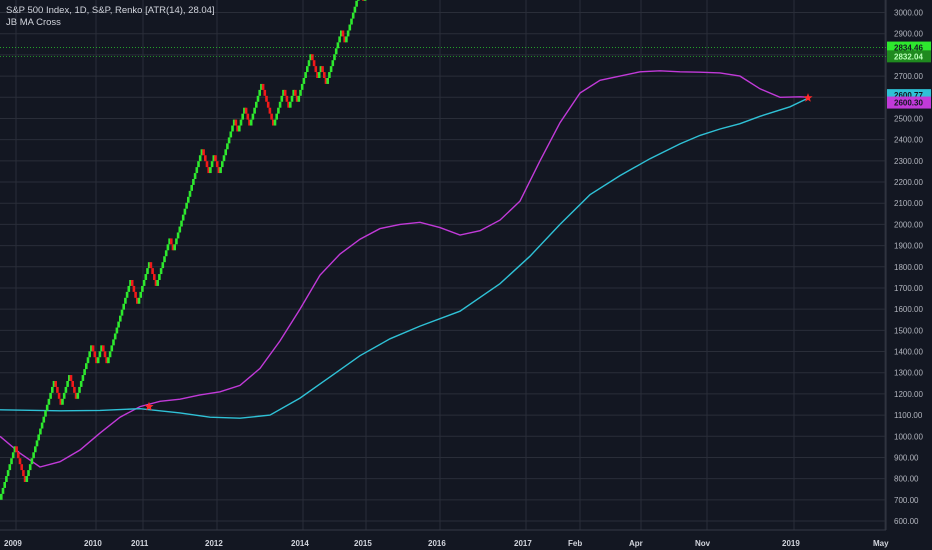 This screenshot has width=932, height=550. What do you see at coordinates (93, 543) in the screenshot?
I see `time-tick-label: 2010` at bounding box center [93, 543].